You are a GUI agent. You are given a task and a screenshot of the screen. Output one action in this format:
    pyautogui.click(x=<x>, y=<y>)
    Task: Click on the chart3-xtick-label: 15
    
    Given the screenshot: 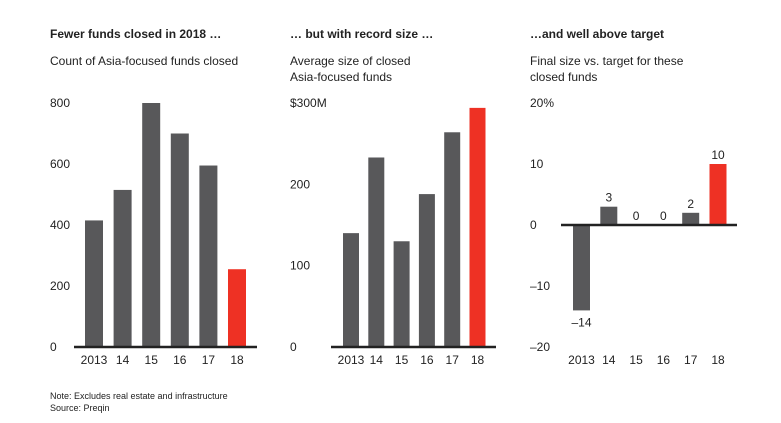 What is the action you would take?
    pyautogui.click(x=636, y=360)
    